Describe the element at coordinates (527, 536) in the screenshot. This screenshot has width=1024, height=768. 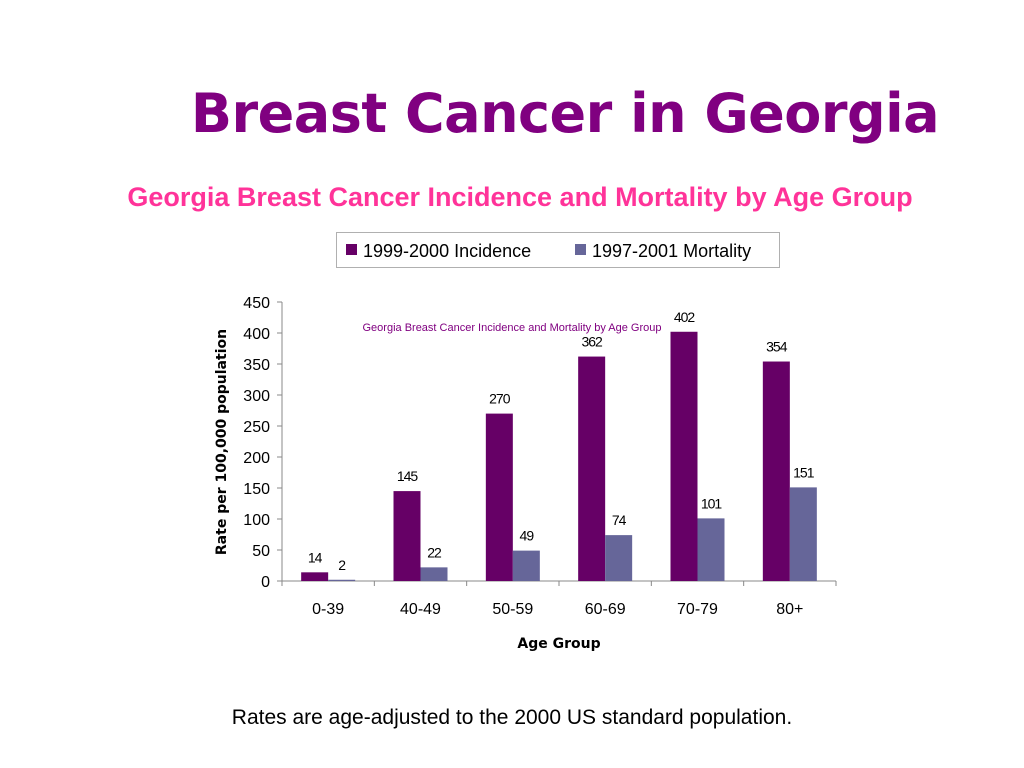
I see `data-label: 49` at that location.